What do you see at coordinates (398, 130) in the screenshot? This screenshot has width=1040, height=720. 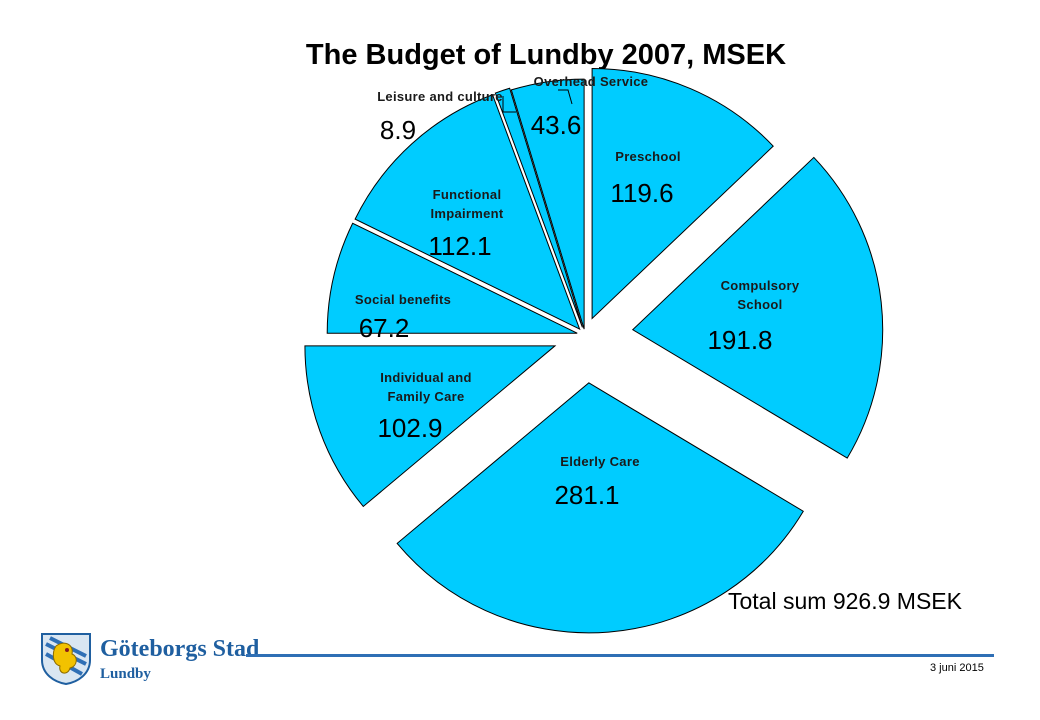 I see `slice-value: 8.9` at bounding box center [398, 130].